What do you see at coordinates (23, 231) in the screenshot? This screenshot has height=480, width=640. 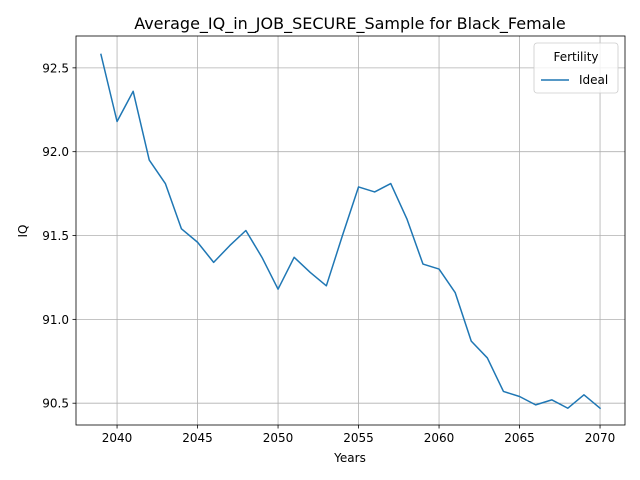 I see `y-axis-label: IQ` at bounding box center [23, 231].